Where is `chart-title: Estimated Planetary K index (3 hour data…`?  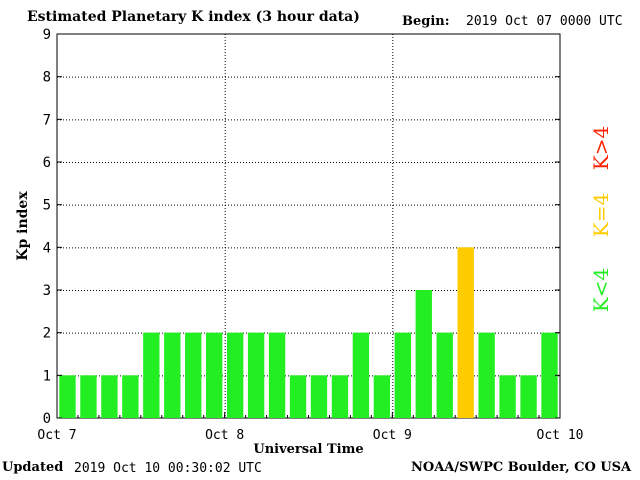
chart-title: Estimated Planetary K index (3 hour data… is located at coordinates (193, 17).